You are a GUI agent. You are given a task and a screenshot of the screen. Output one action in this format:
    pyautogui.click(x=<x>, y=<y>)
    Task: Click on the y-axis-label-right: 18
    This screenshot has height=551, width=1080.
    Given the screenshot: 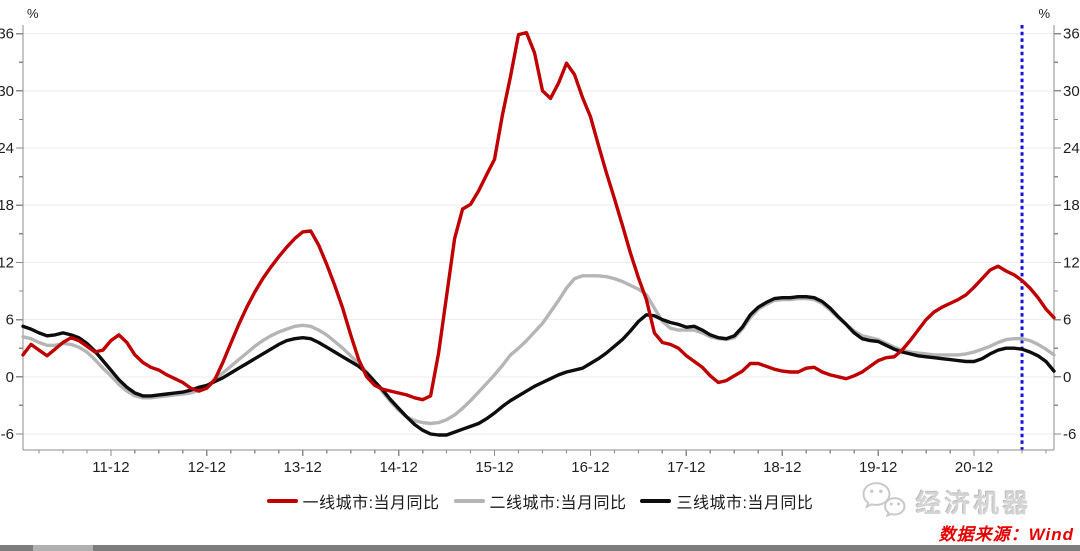 What is the action you would take?
    pyautogui.click(x=1071, y=205)
    